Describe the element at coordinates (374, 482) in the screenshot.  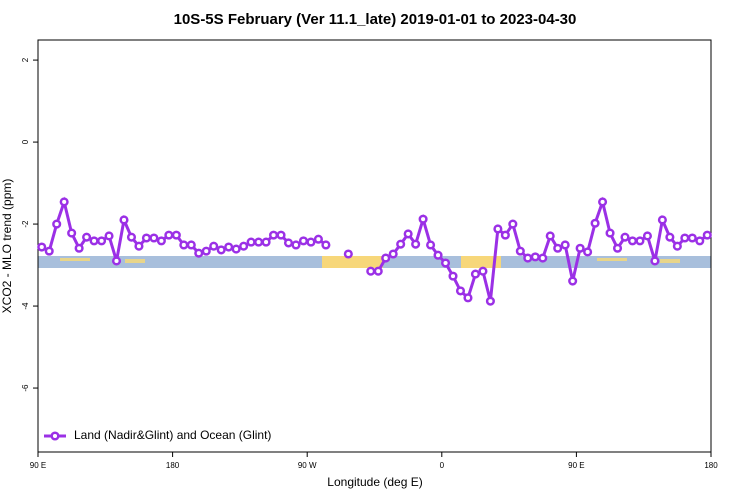
I see `x-axis-label: Longitude (deg E)` at that location.